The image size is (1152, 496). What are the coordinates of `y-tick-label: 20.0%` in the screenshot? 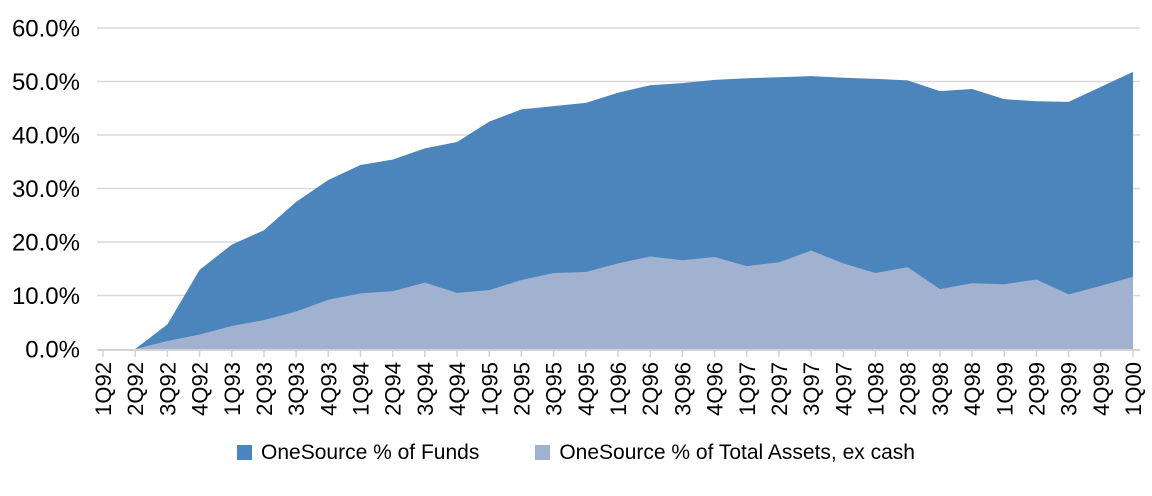 It's located at (46, 243).